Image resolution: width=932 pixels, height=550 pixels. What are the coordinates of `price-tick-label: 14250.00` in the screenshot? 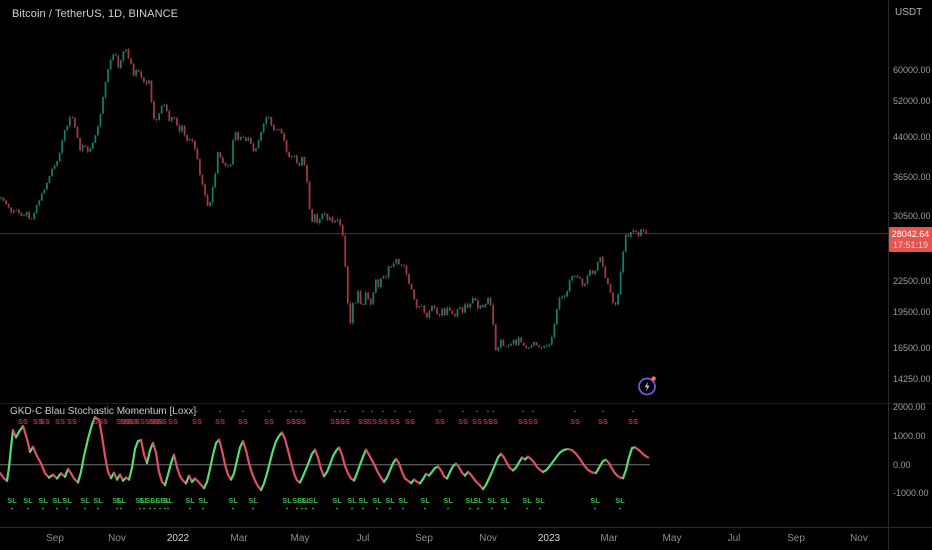 It's located at (912, 379).